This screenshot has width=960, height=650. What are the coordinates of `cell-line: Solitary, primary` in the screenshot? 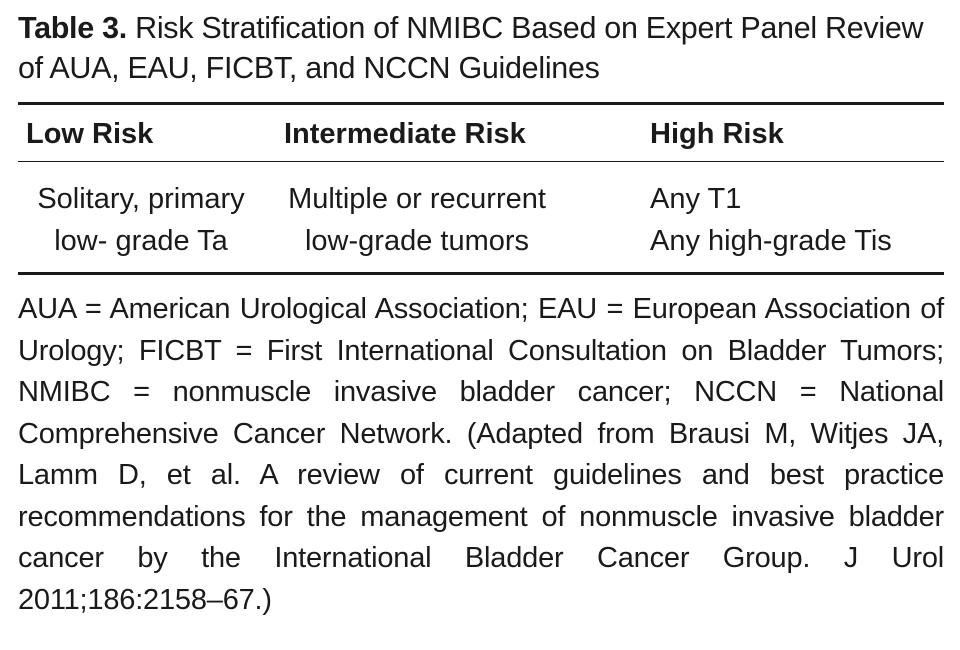 It's located at (141, 199).